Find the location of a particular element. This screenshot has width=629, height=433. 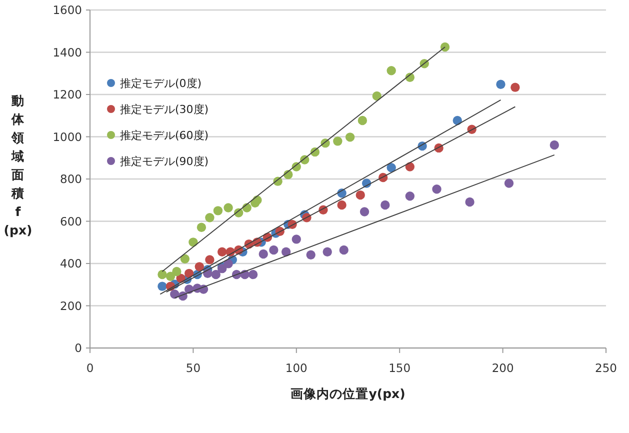

y-tick-label: 1000 is located at coordinates (67, 137).